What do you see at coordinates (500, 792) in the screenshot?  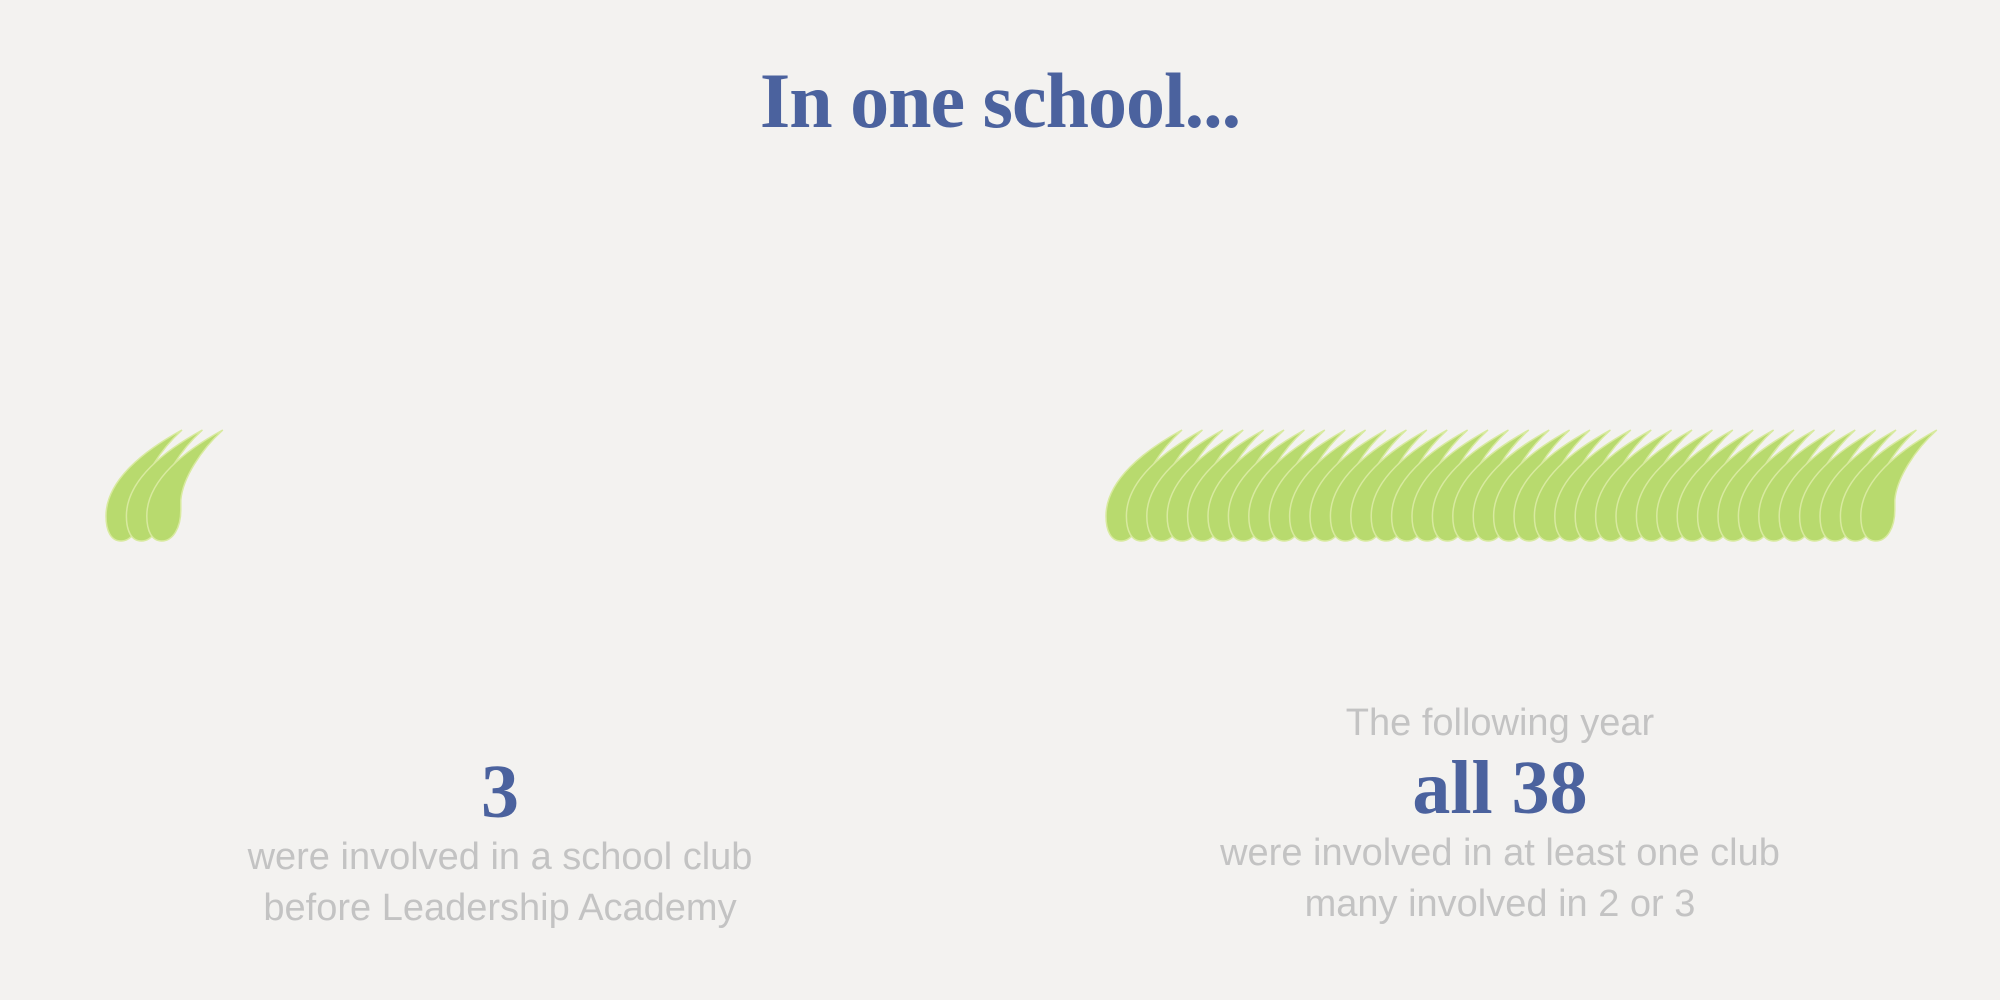 I see `before-count: 3` at bounding box center [500, 792].